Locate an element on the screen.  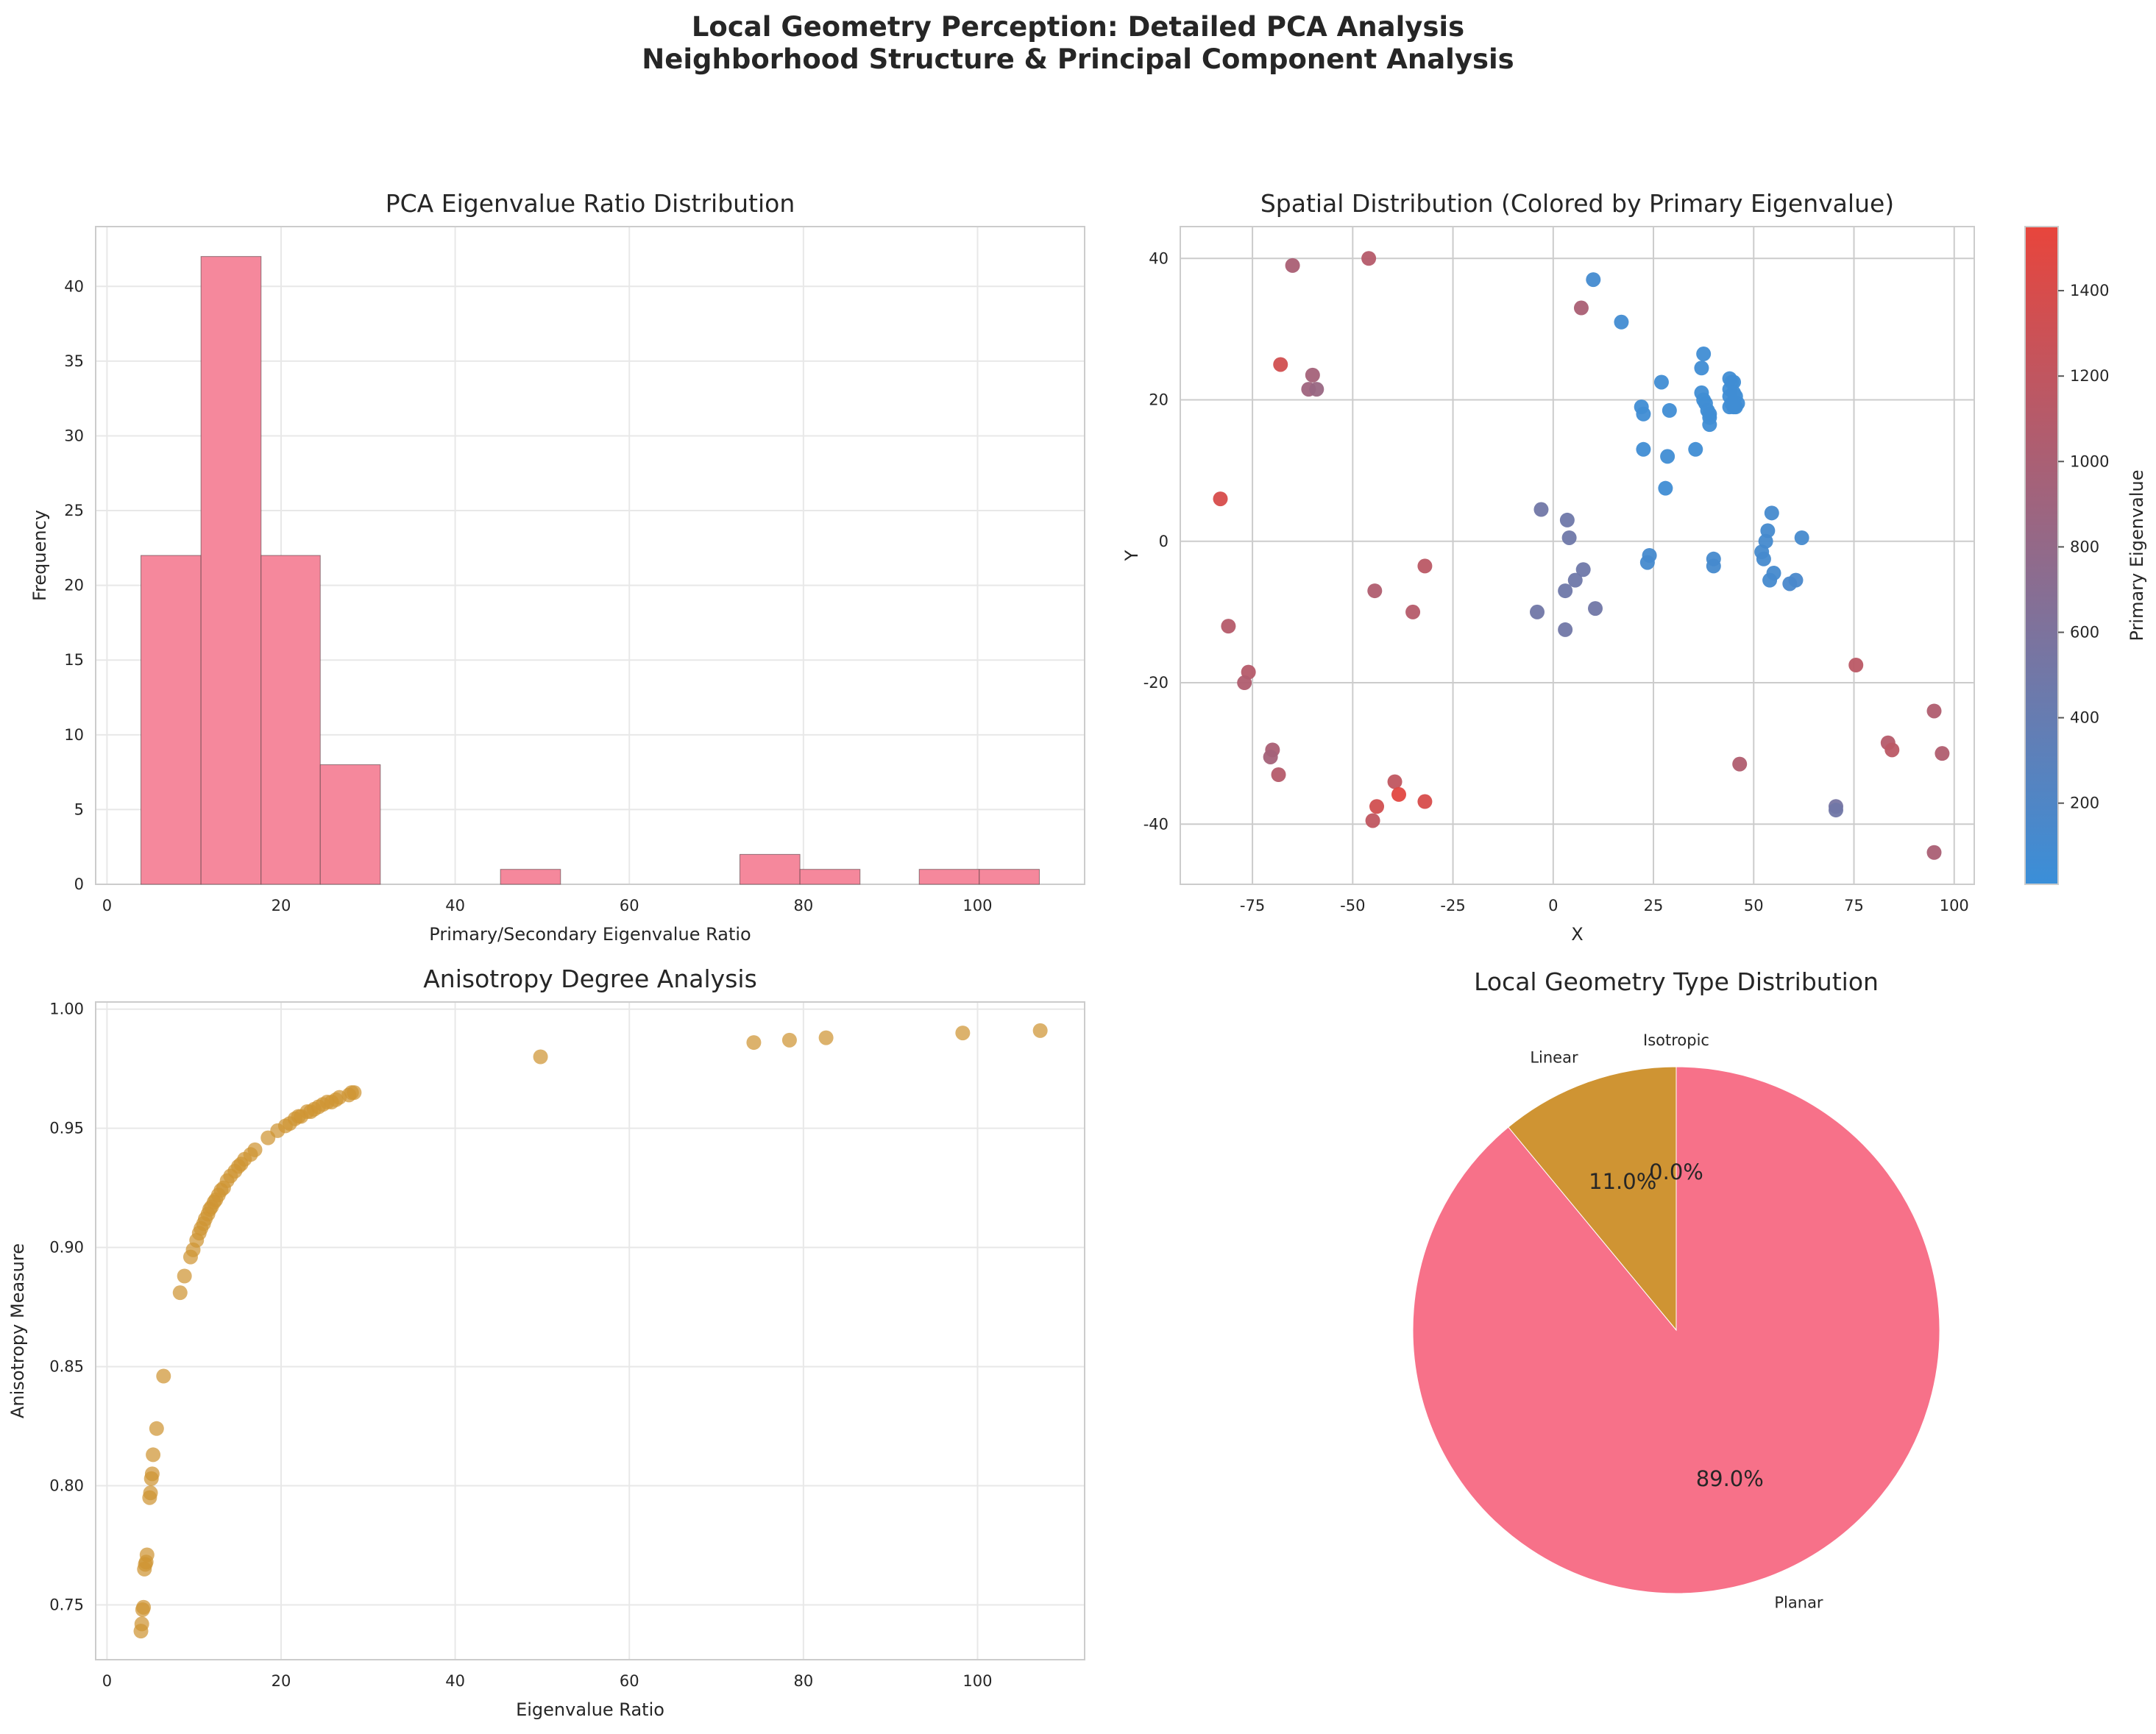
y-tick-label: 30 is located at coordinates (74, 435).